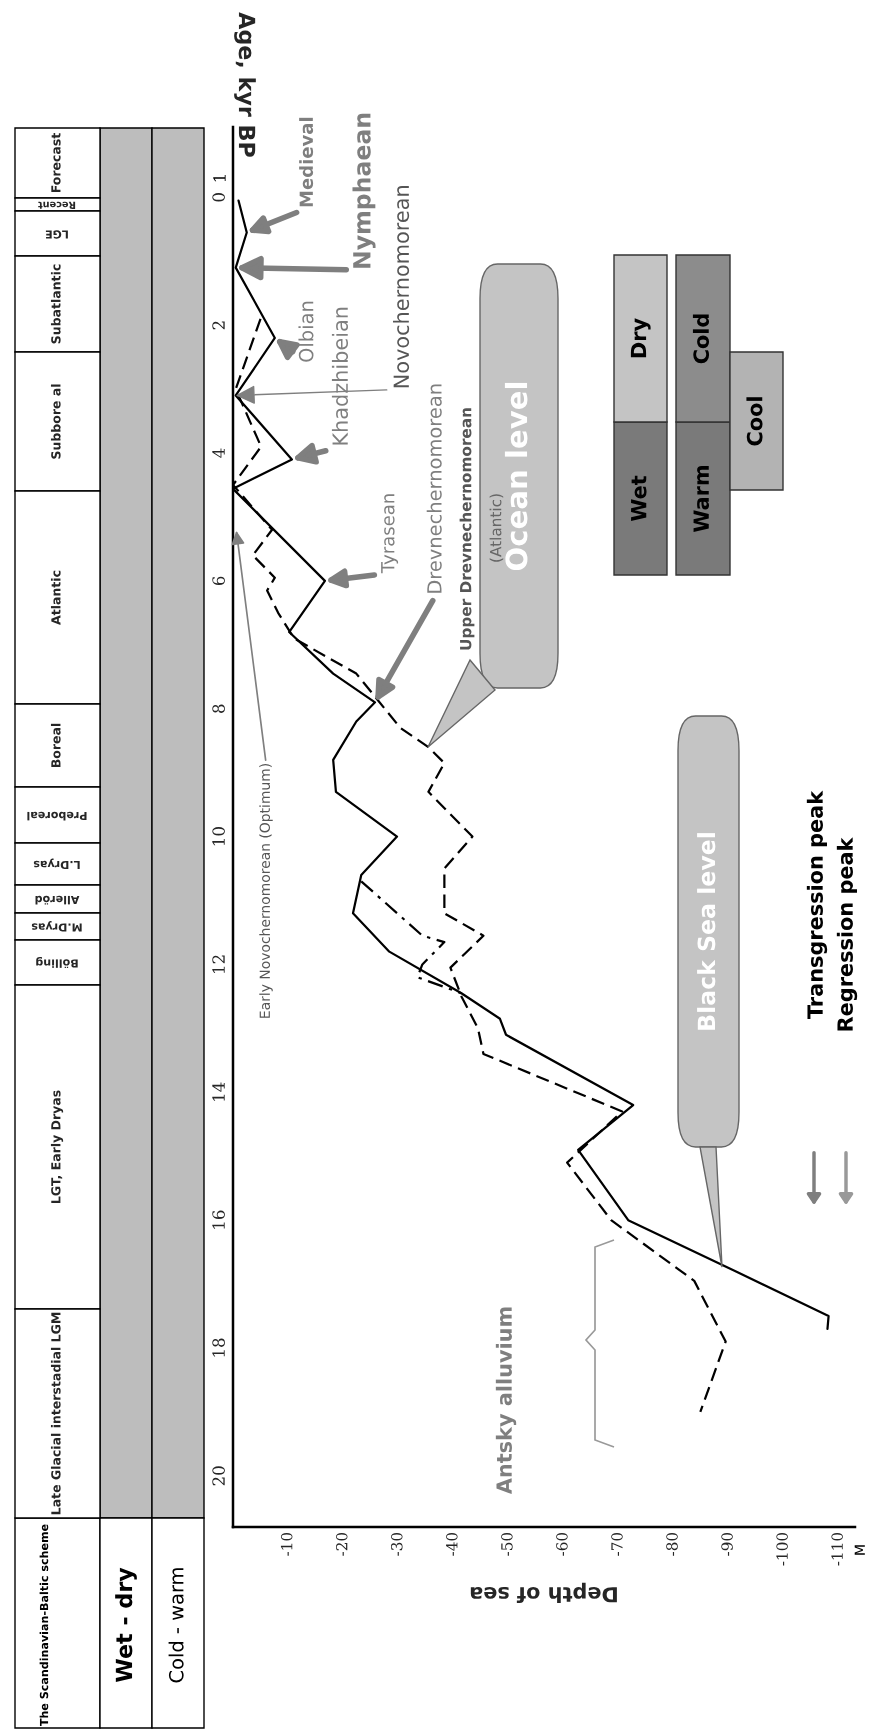  Describe the element at coordinates (701, 339) in the screenshot. I see `annotation: Cold` at that location.